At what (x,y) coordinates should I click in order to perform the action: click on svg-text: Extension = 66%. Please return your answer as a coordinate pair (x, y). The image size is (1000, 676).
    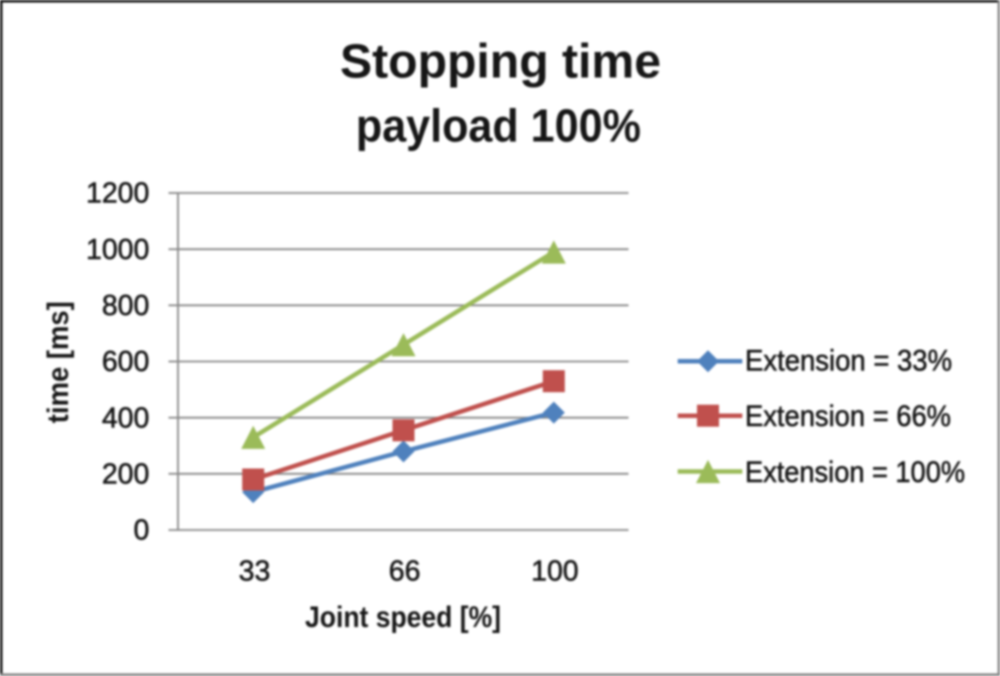
    Looking at the image, I should click on (848, 416).